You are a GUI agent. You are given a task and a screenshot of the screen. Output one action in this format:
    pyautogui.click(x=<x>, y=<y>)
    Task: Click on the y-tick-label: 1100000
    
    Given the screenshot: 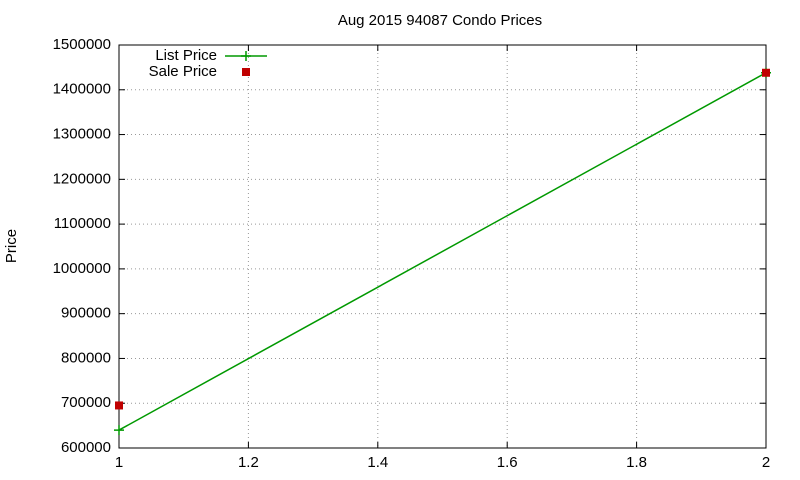 What is the action you would take?
    pyautogui.click(x=82, y=223)
    